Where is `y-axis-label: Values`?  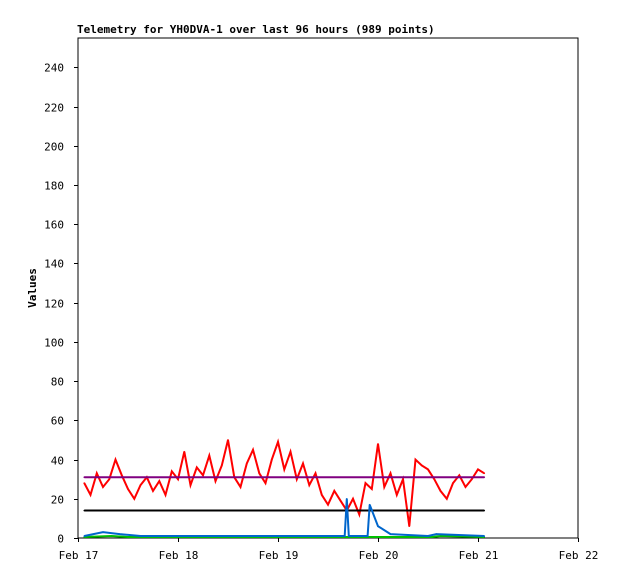 y-axis-label: Values is located at coordinates (32, 288).